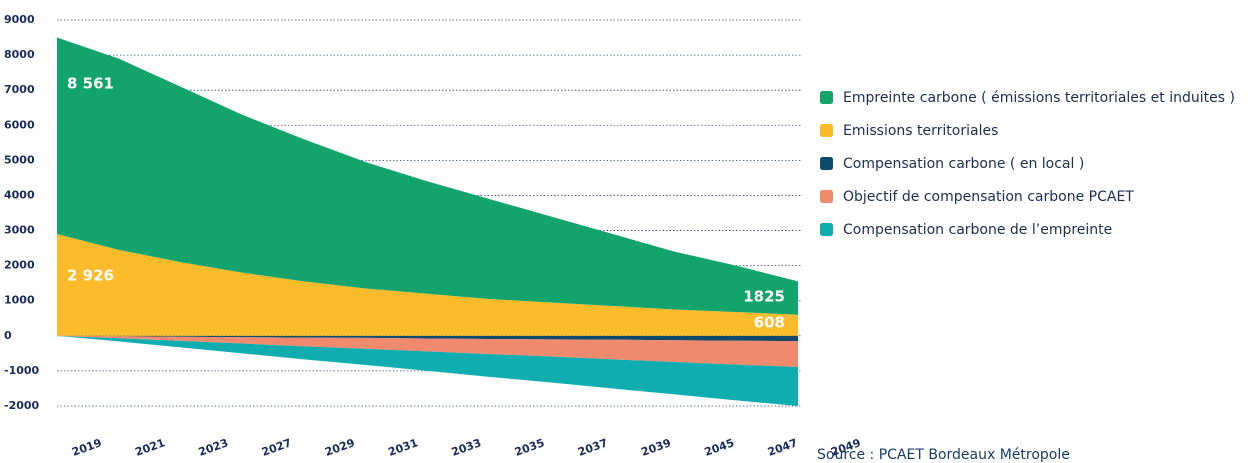  Describe the element at coordinates (769, 323) in the screenshot. I see `annotation: 608` at that location.